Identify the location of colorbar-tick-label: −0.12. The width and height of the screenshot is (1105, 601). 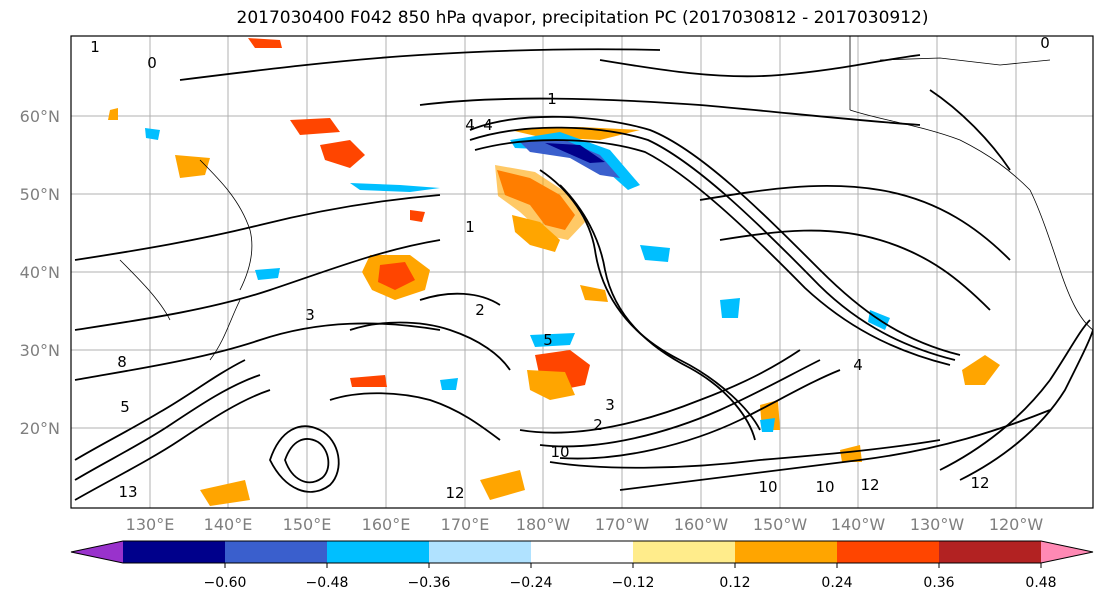
(633, 583).